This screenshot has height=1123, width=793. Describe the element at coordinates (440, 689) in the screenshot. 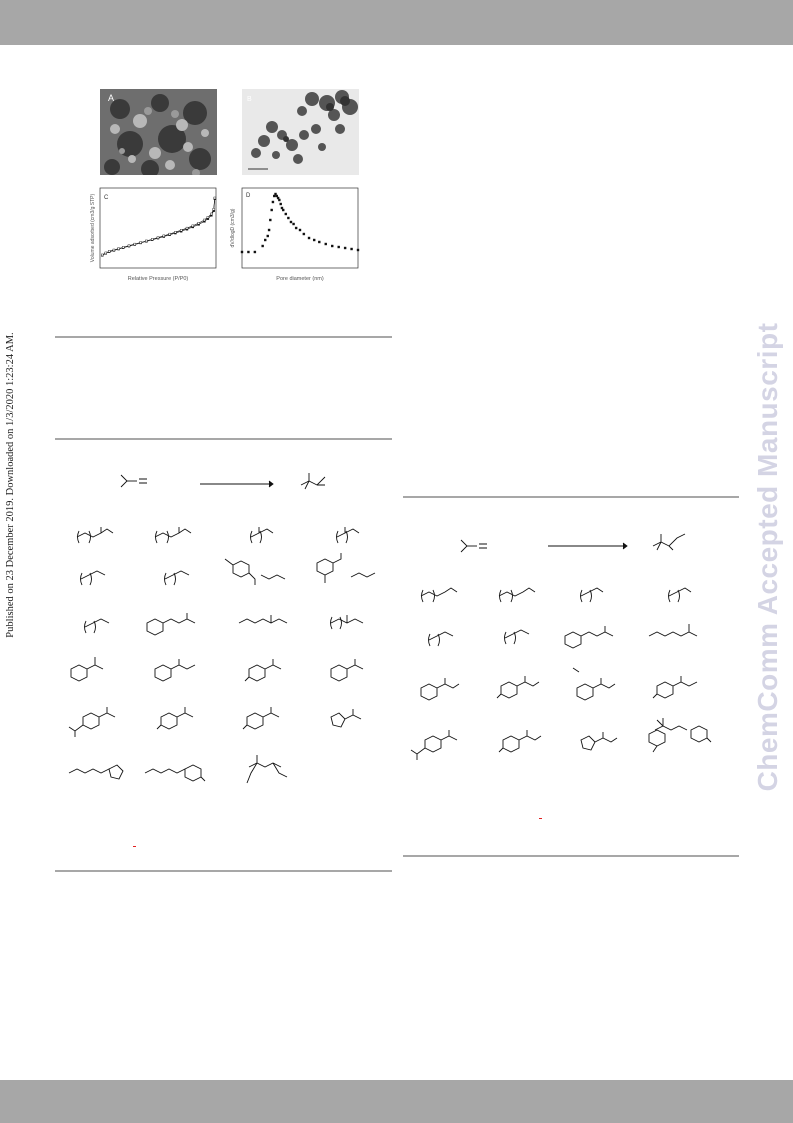

I see `substrate-r3a` at that location.